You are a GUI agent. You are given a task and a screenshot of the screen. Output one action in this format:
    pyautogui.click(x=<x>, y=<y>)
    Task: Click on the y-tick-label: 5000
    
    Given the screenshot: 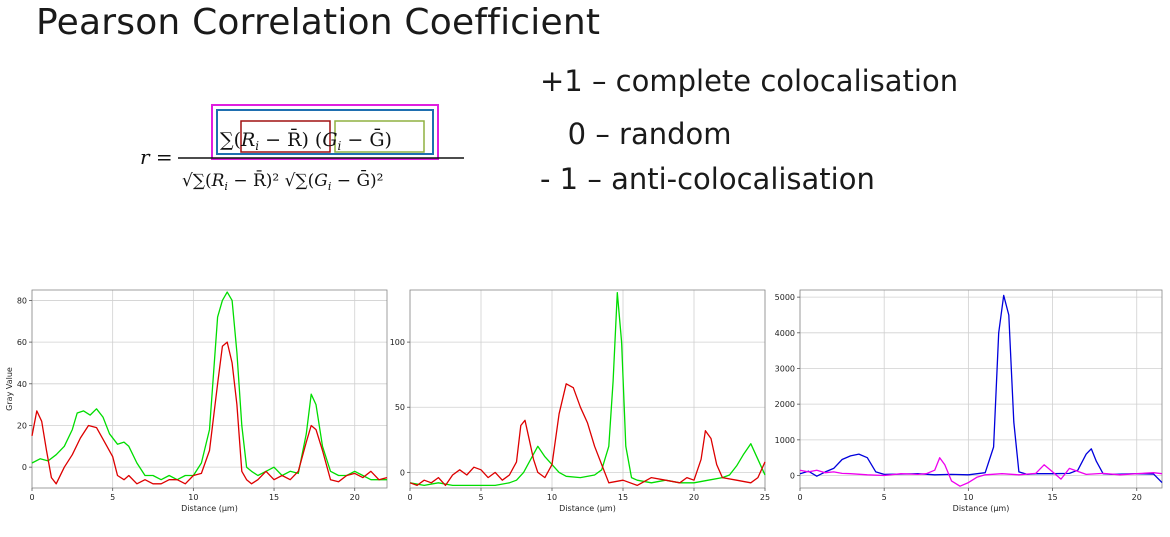 What is the action you would take?
    pyautogui.click(x=785, y=297)
    